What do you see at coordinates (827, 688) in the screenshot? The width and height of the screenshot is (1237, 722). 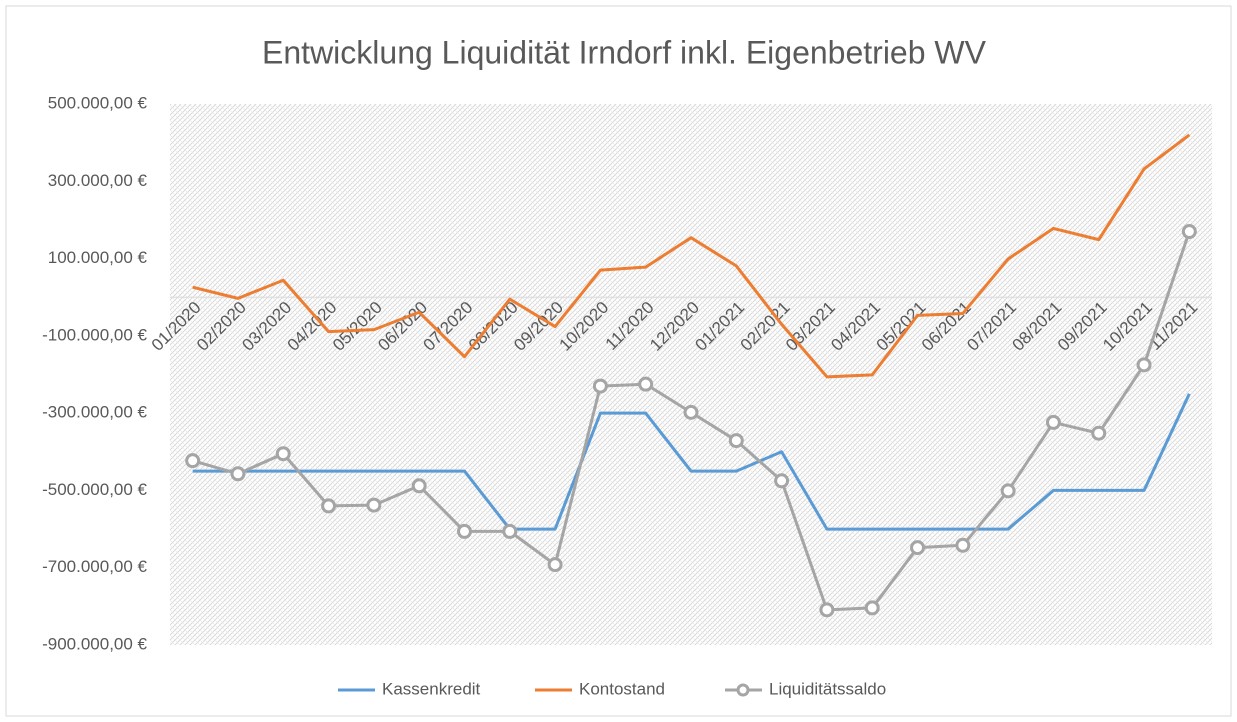 I see `legend-label: Liquiditätssaldo` at bounding box center [827, 688].